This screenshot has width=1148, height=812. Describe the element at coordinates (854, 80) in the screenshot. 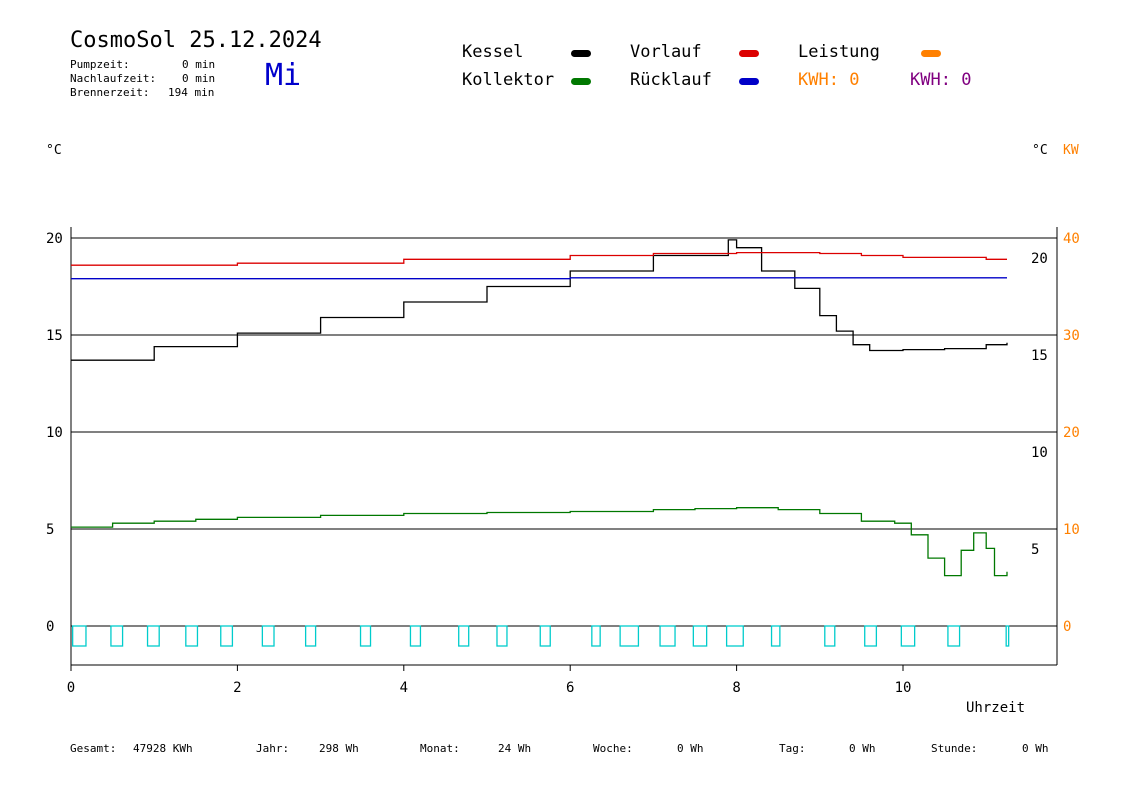

I see `kwh1-value: 0` at that location.